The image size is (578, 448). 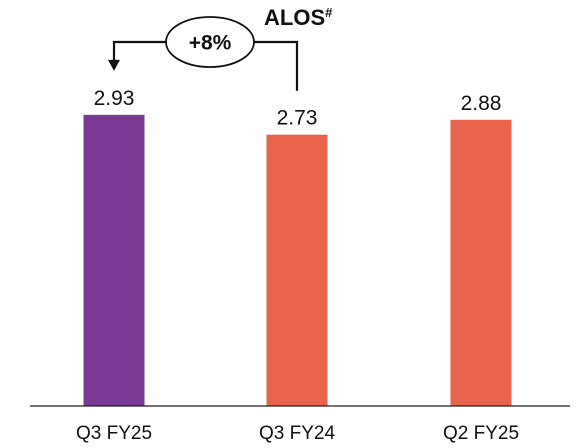 What do you see at coordinates (114, 98) in the screenshot?
I see `value-label-q3-fy25: 2.93` at bounding box center [114, 98].